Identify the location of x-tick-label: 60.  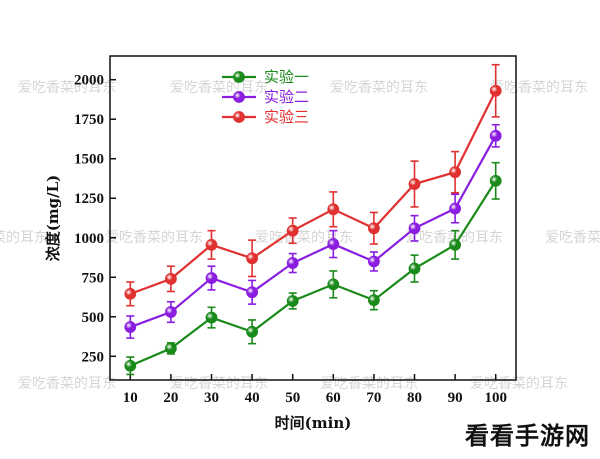
(333, 398).